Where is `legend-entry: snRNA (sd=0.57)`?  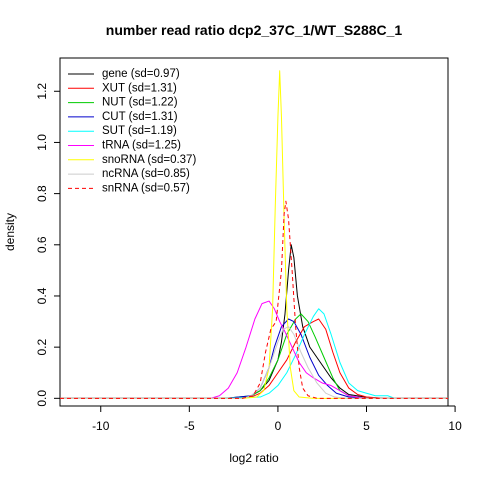 legend-entry: snRNA (sd=0.57) is located at coordinates (146, 188).